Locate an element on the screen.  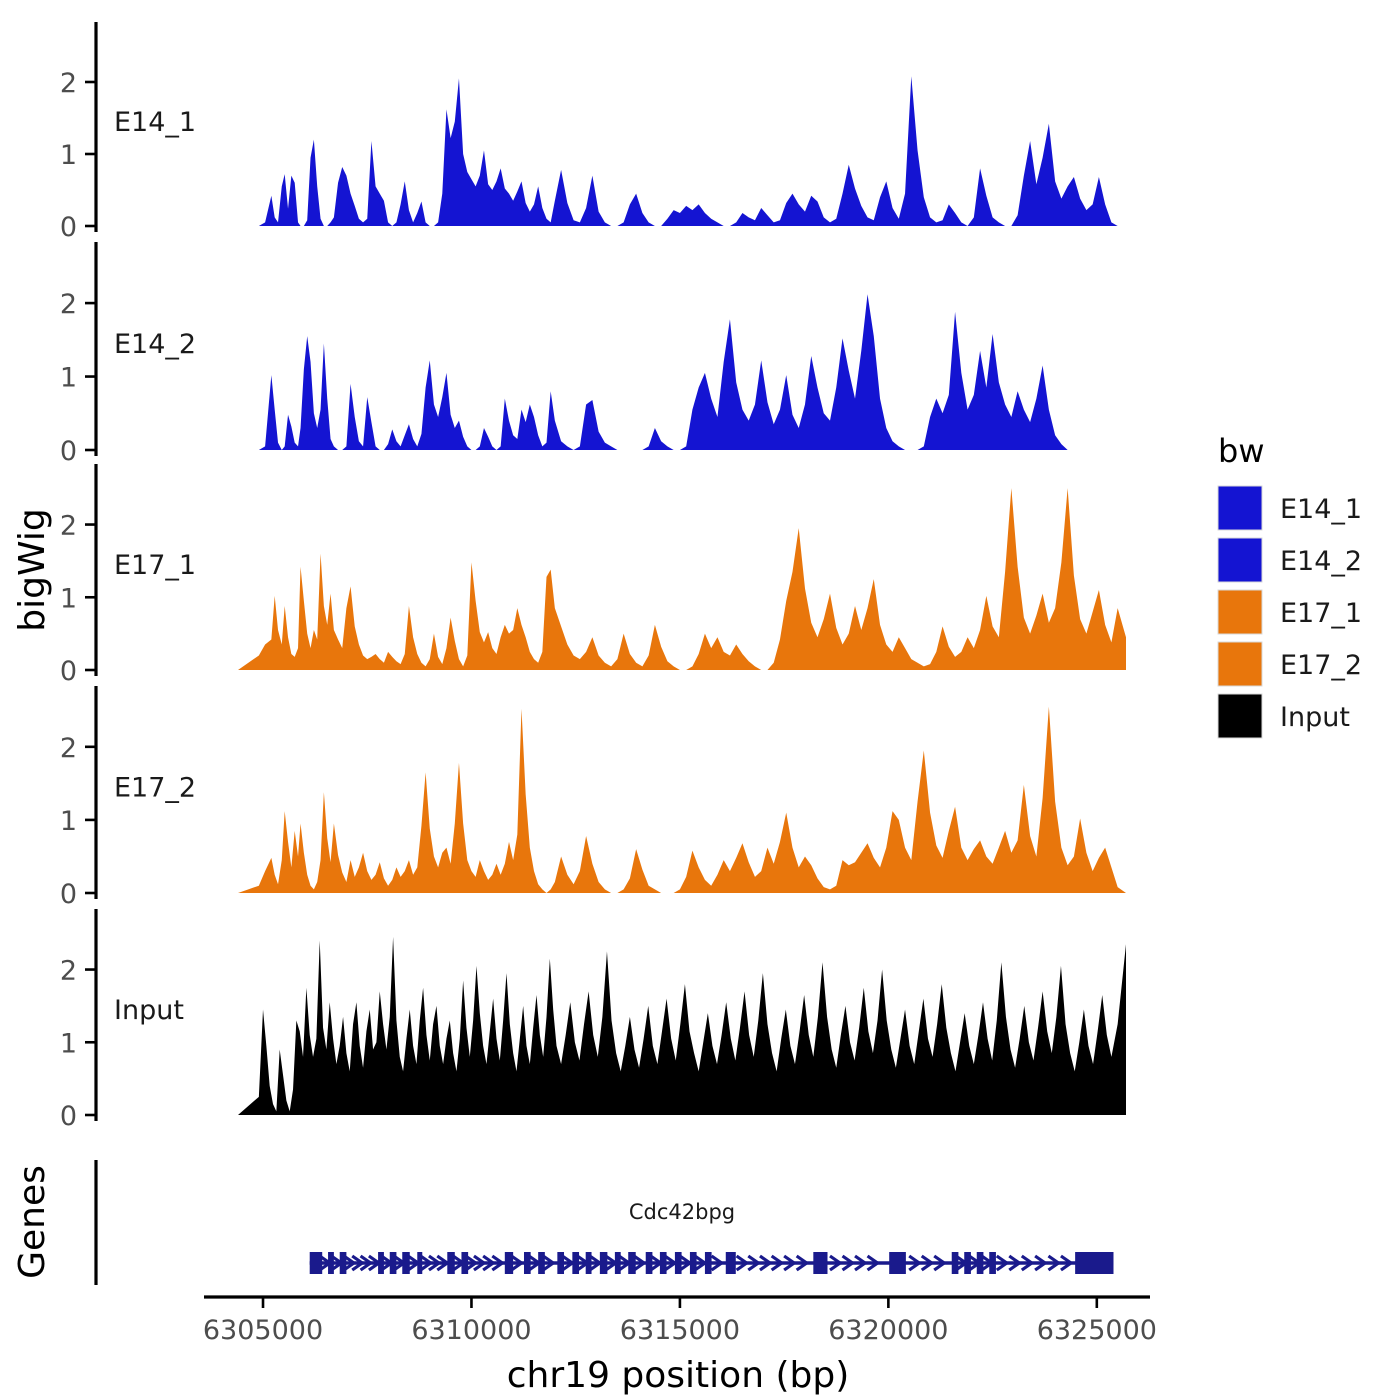
track-panel-e17_2: 0 1 2 E17_2 is located at coordinates (593, 798).